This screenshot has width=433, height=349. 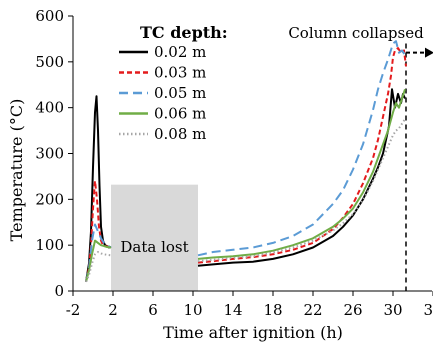 I want to click on x-tick-label: 22, so click(x=312, y=310).